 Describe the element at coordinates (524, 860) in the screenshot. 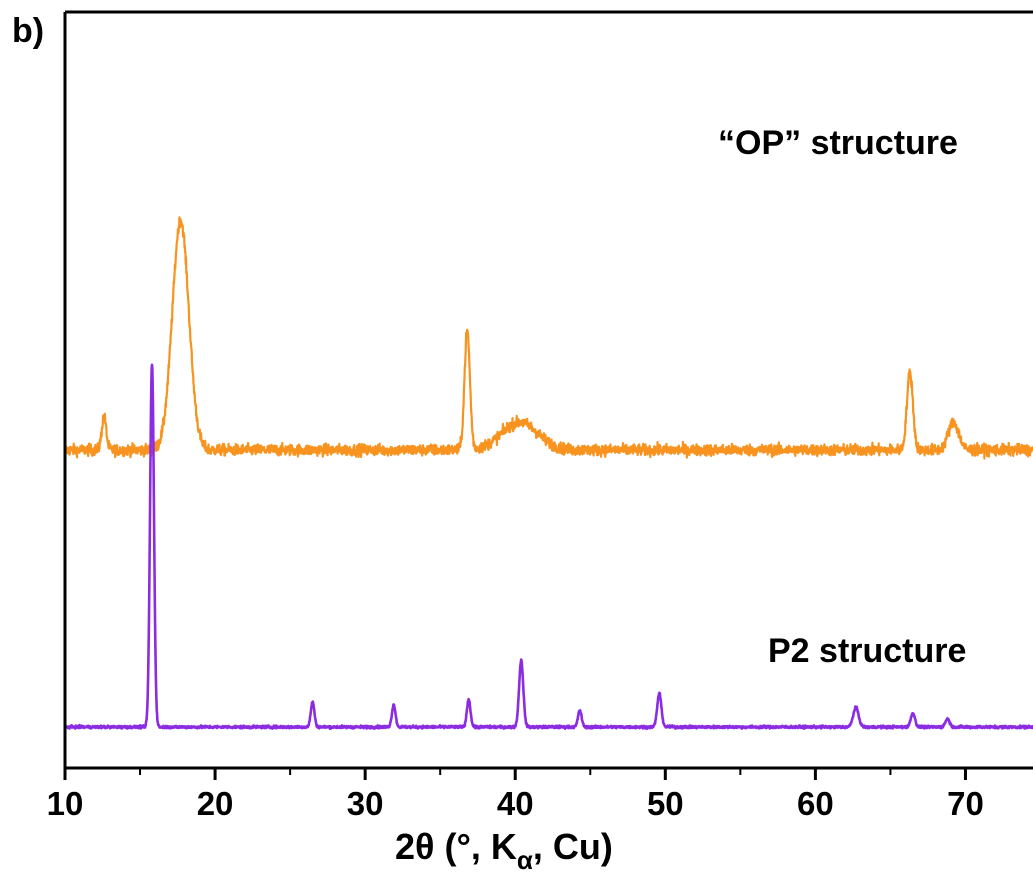

I see `x-axis-label-subscript: α` at that location.